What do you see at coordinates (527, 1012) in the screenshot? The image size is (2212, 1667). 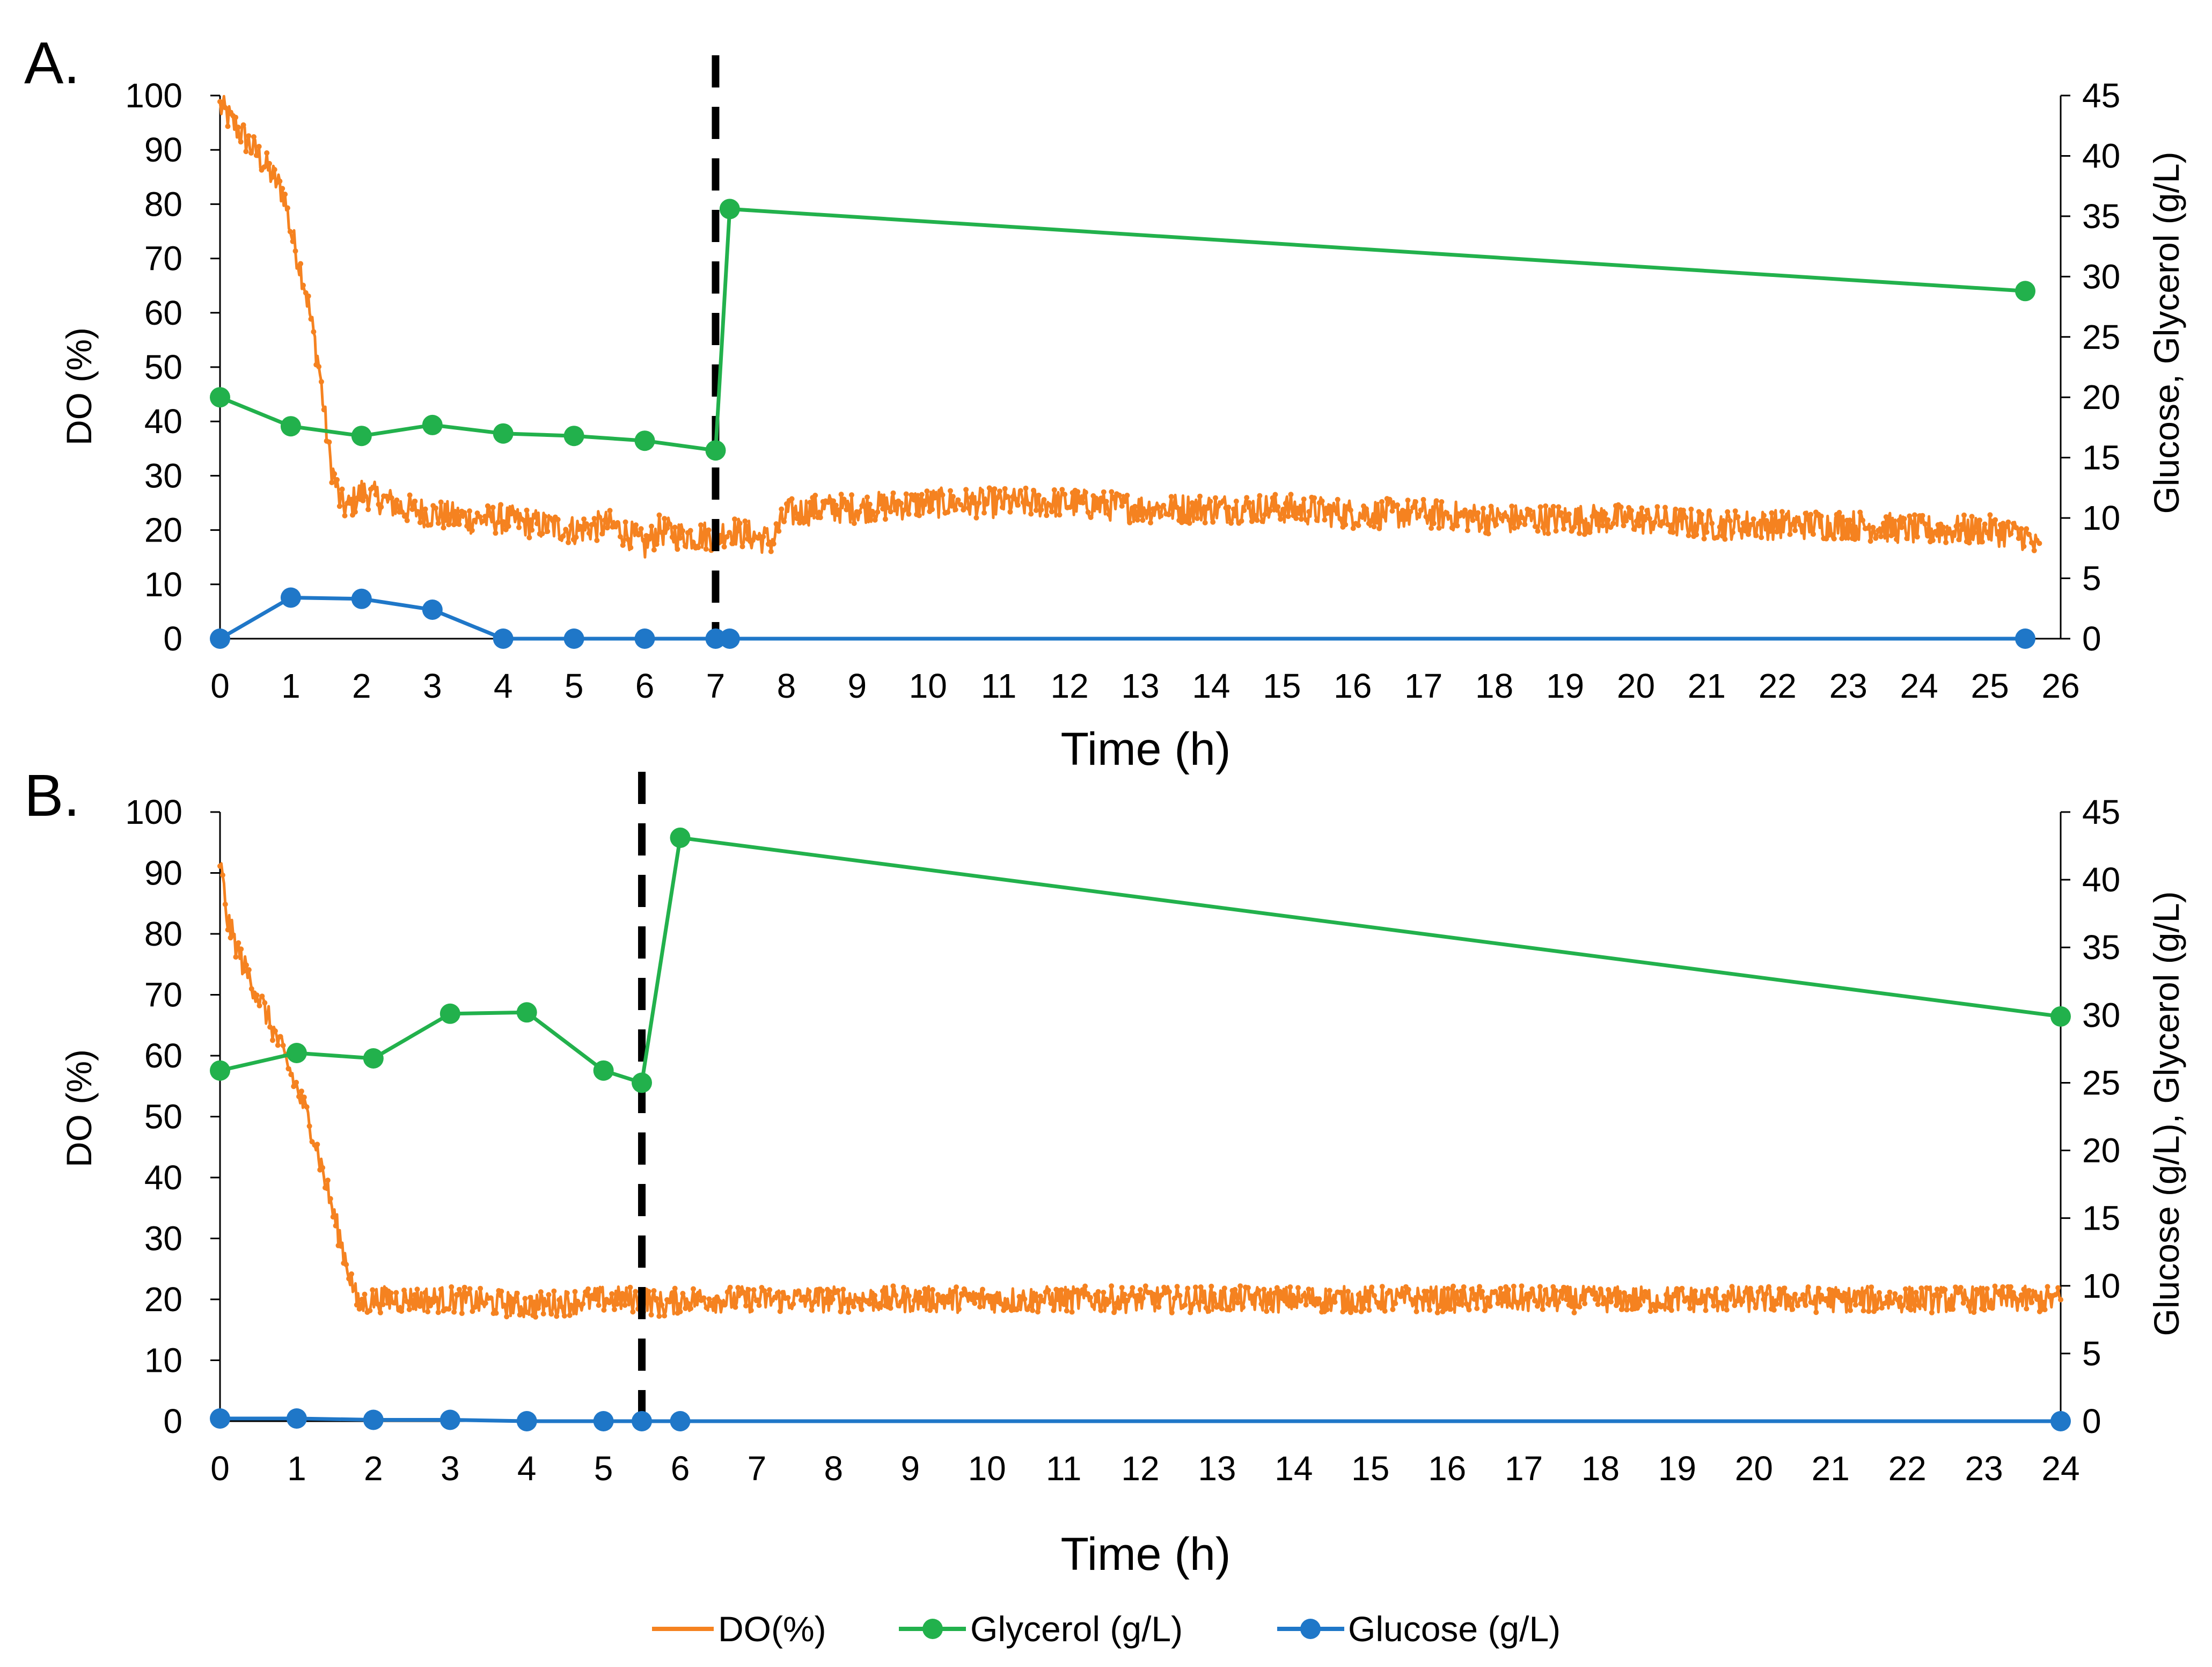 I see `glycerol-point` at bounding box center [527, 1012].